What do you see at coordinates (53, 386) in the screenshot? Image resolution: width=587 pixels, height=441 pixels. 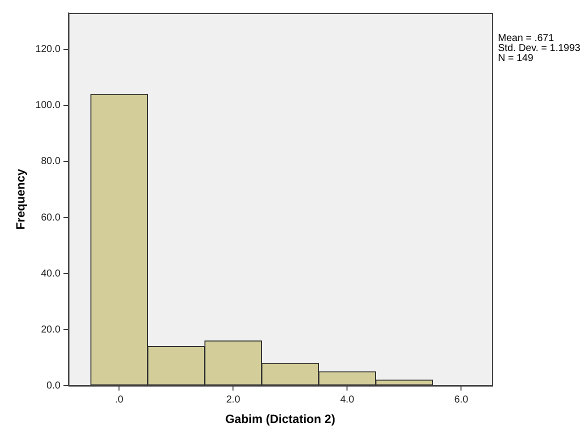 I see `y-tick-label: 0.0` at bounding box center [53, 386].